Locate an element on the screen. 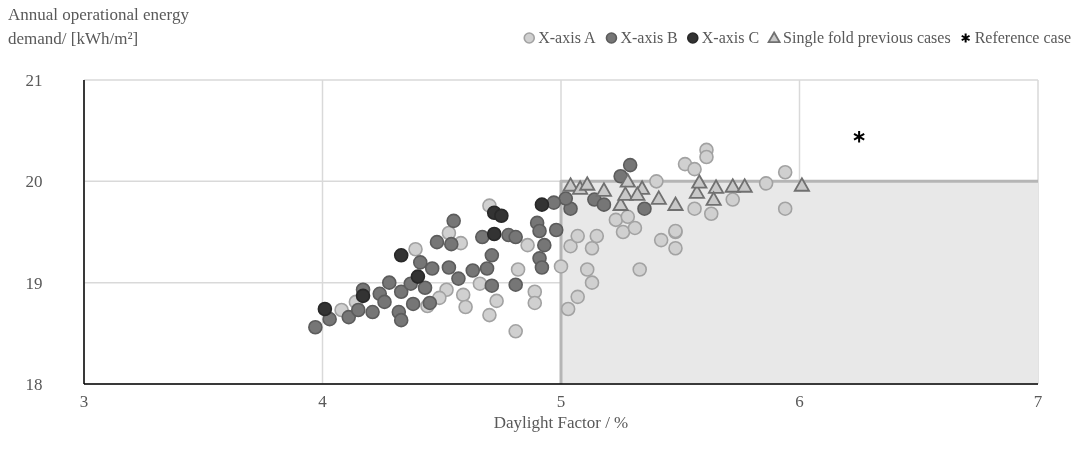  x-tick-label: 3 is located at coordinates (84, 401).